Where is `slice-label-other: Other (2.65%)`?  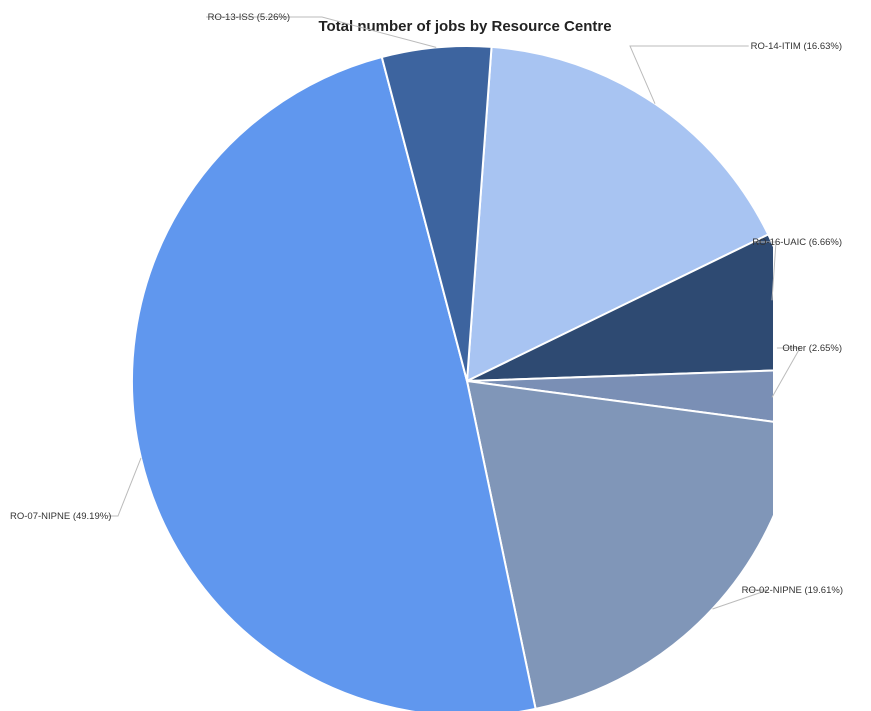 slice-label-other: Other (2.65%) is located at coordinates (812, 348).